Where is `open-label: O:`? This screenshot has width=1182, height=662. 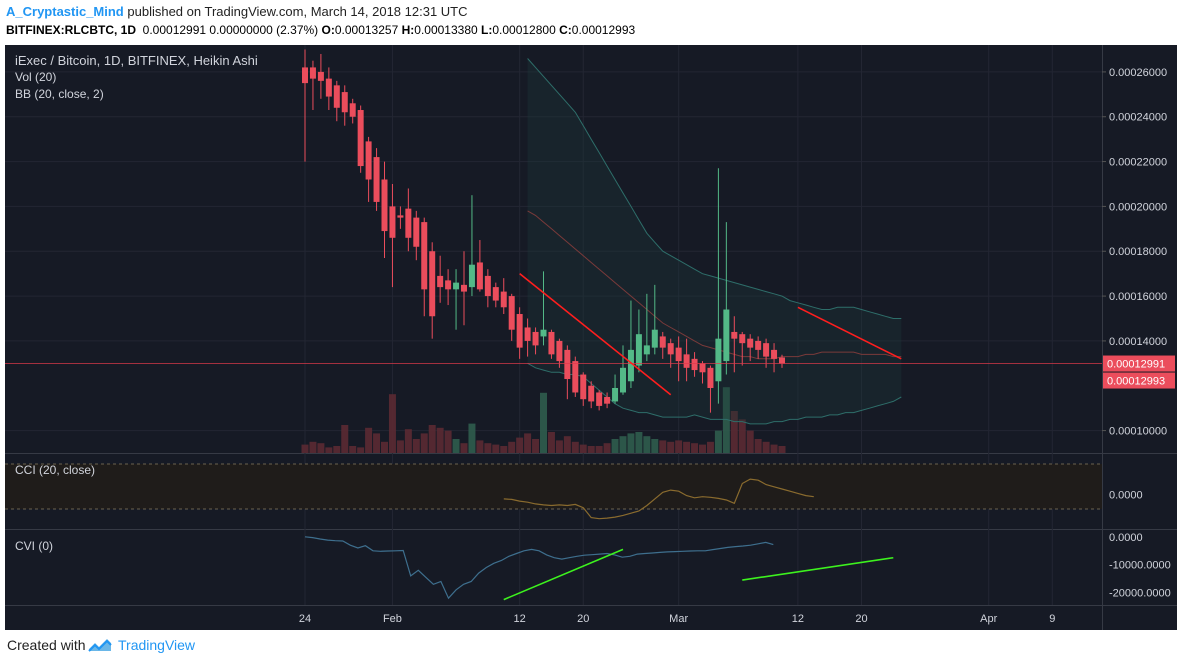
open-label: O: is located at coordinates (328, 30).